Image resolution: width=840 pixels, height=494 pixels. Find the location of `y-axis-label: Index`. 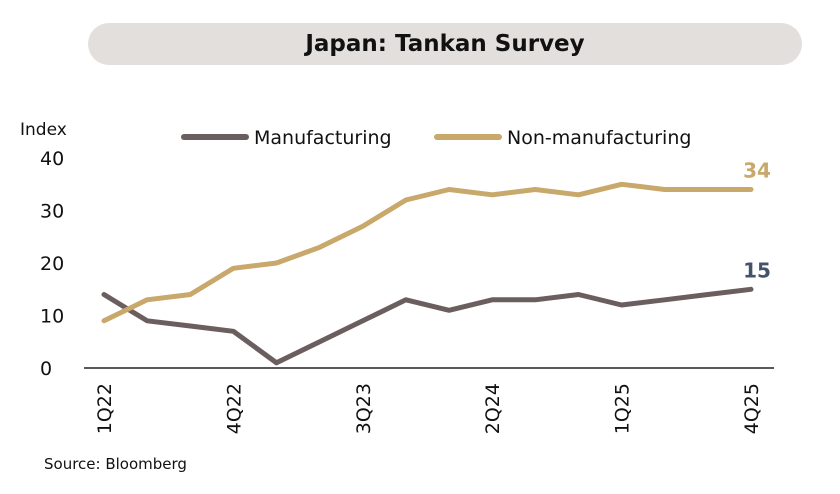

y-axis-label: Index is located at coordinates (43, 130).